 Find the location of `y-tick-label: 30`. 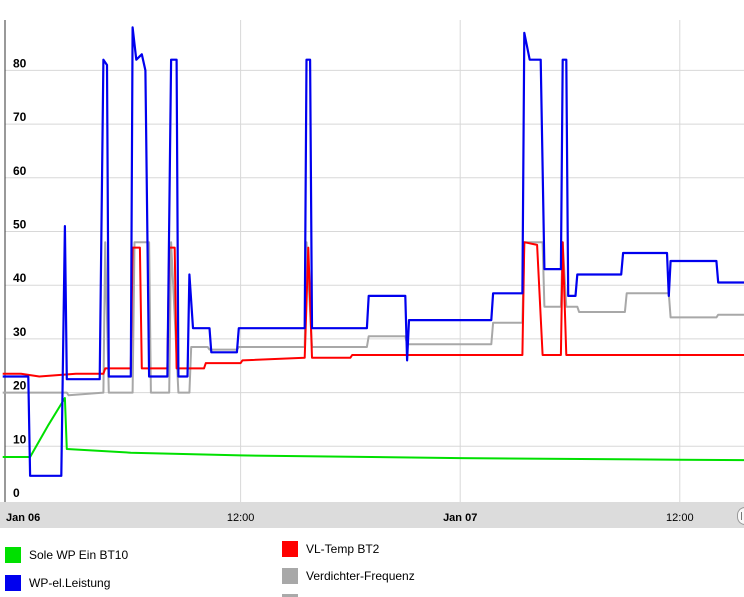

y-tick-label: 30 is located at coordinates (20, 332).